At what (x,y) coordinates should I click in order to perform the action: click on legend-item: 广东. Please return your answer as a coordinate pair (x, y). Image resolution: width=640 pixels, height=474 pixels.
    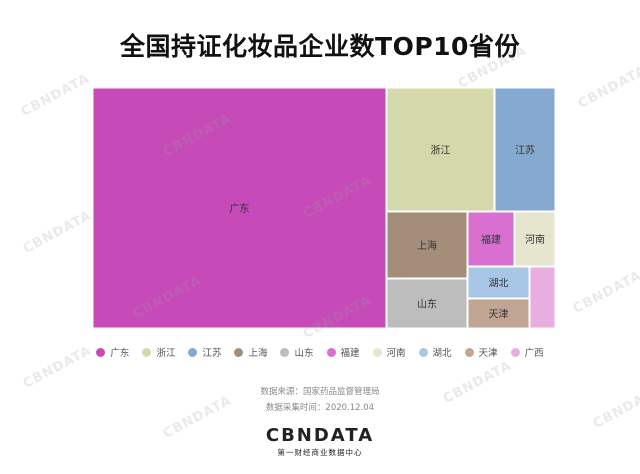
    Looking at the image, I should click on (112, 352).